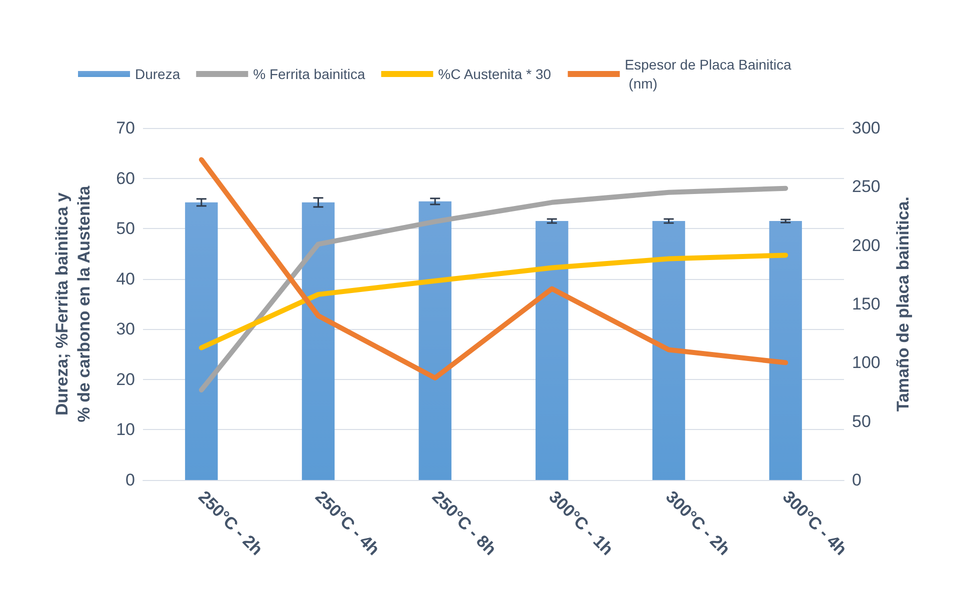  I want to click on legend-label: % Ferrita bainitica, so click(309, 74).